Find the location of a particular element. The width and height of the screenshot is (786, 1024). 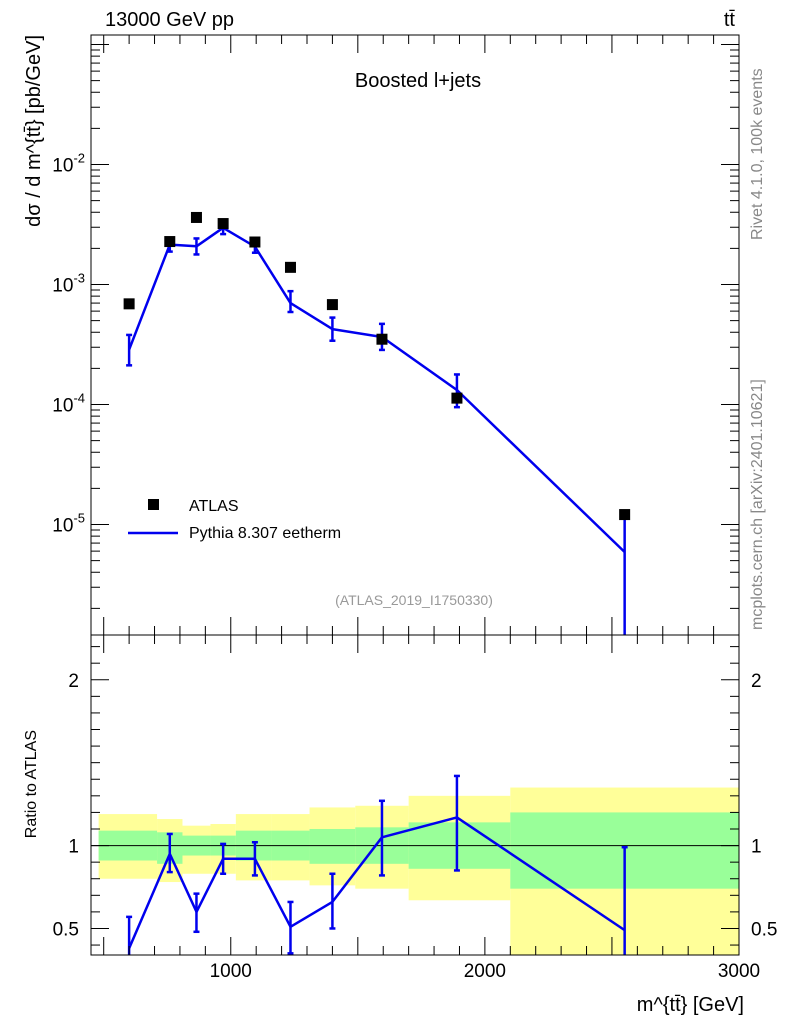

ratio-y-tick-label-right: 2 is located at coordinates (756, 681).